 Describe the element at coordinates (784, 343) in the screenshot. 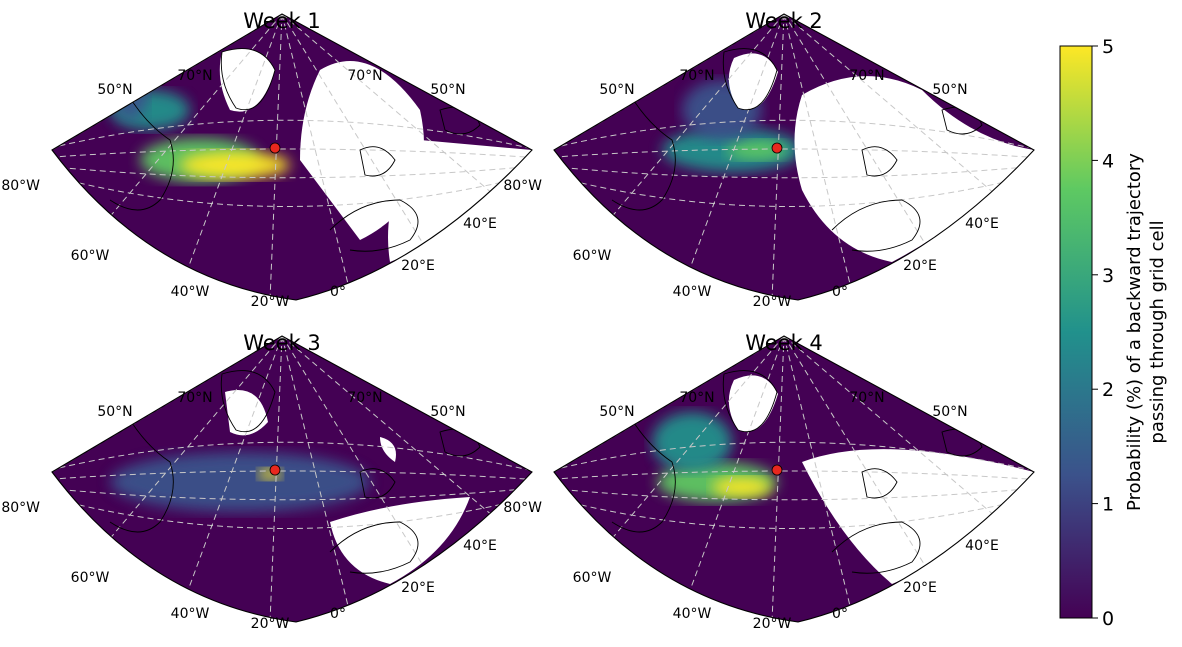

I see `panel-title: Week 4` at that location.